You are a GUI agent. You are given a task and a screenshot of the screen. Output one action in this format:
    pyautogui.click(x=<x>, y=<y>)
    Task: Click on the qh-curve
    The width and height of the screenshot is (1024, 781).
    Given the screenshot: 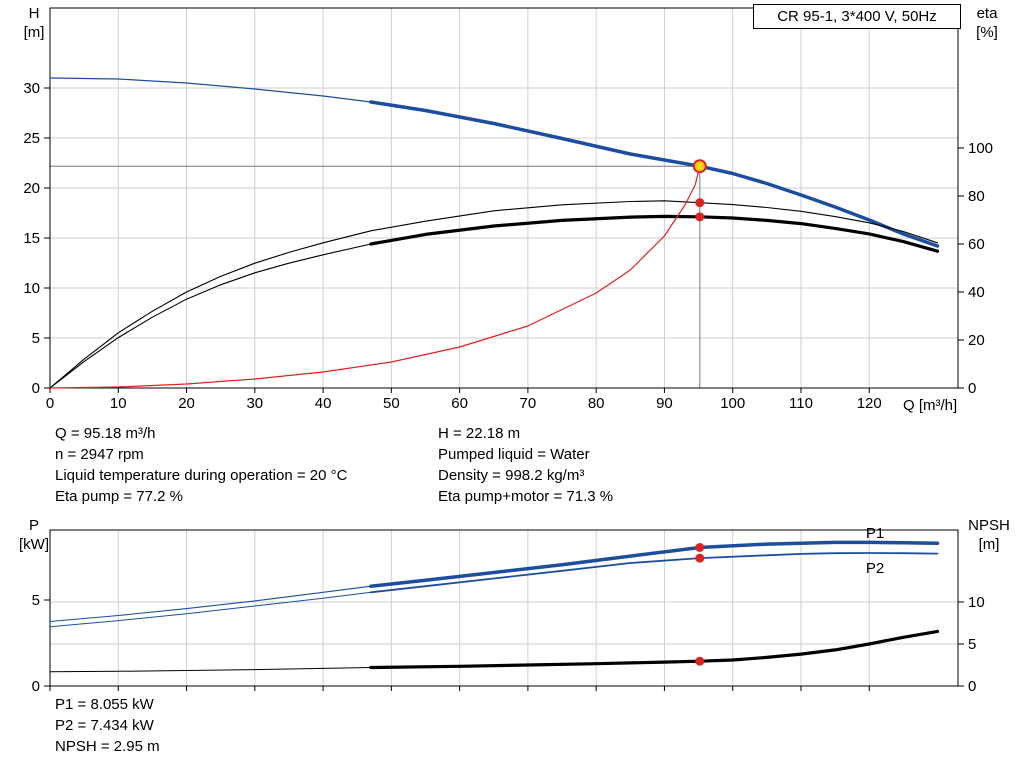 What is the action you would take?
    pyautogui.click(x=654, y=174)
    